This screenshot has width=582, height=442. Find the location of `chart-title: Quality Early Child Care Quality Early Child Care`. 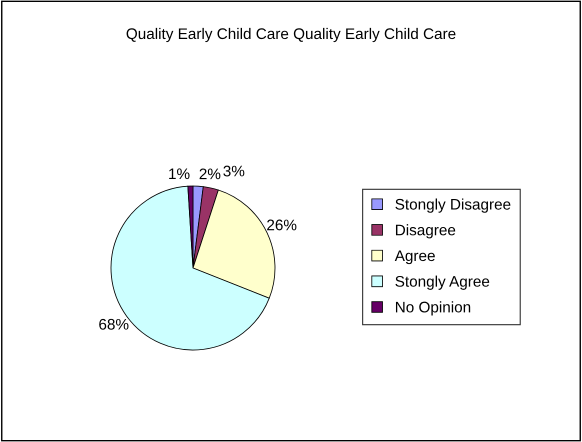

chart-title: Quality Early Child Care Quality Early Child Care is located at coordinates (291, 35).